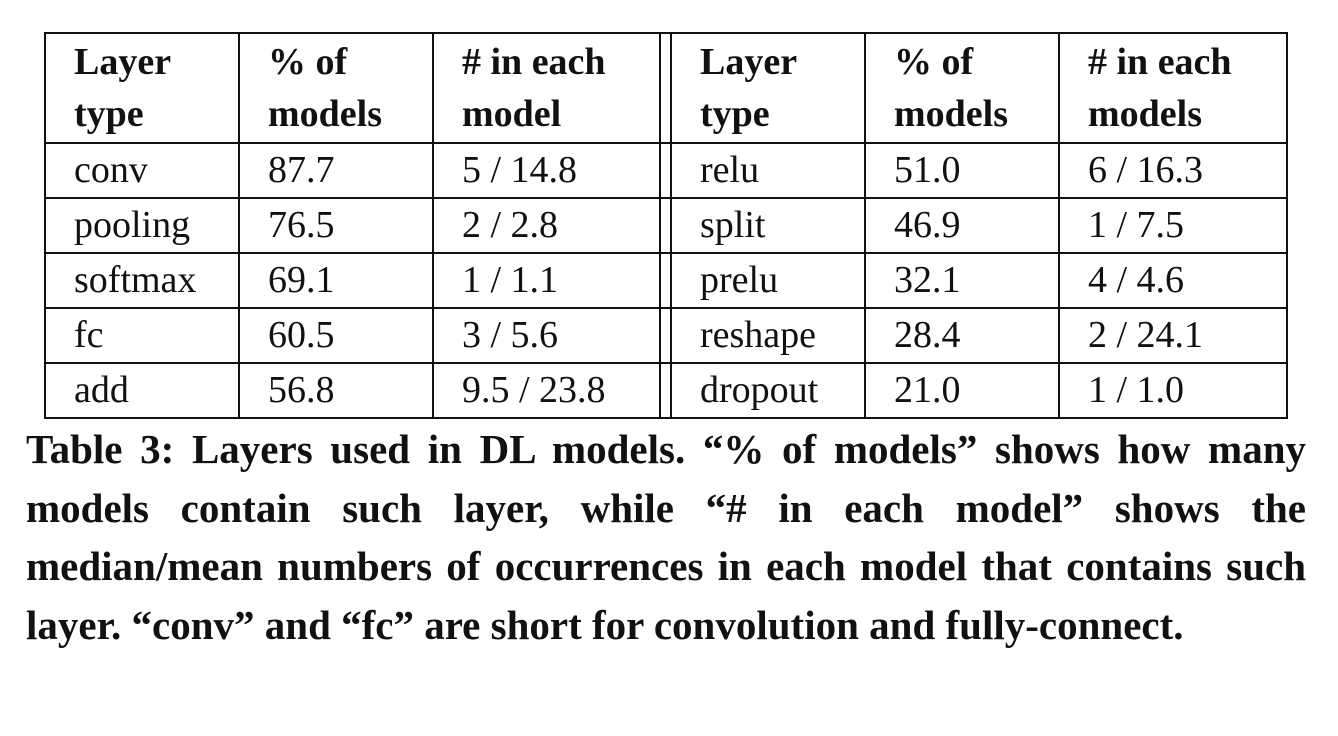 This screenshot has width=1338, height=736. What do you see at coordinates (1173, 280) in the screenshot?
I see `table-cell: 4 / 4.6` at bounding box center [1173, 280].